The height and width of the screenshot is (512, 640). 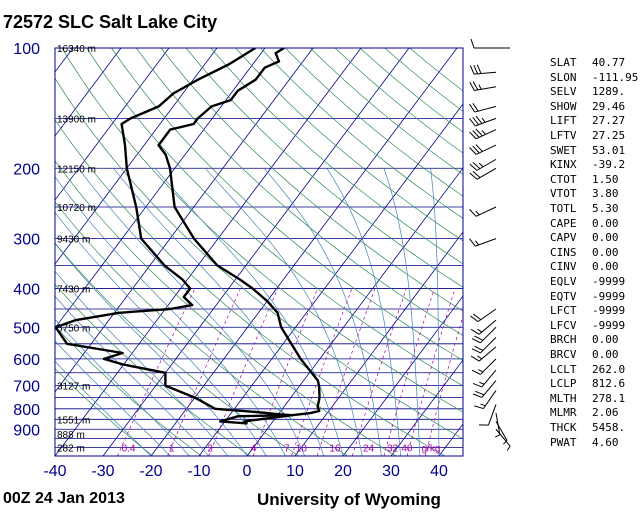 I want to click on index-row: EQTV -9999, so click(x=587, y=296).